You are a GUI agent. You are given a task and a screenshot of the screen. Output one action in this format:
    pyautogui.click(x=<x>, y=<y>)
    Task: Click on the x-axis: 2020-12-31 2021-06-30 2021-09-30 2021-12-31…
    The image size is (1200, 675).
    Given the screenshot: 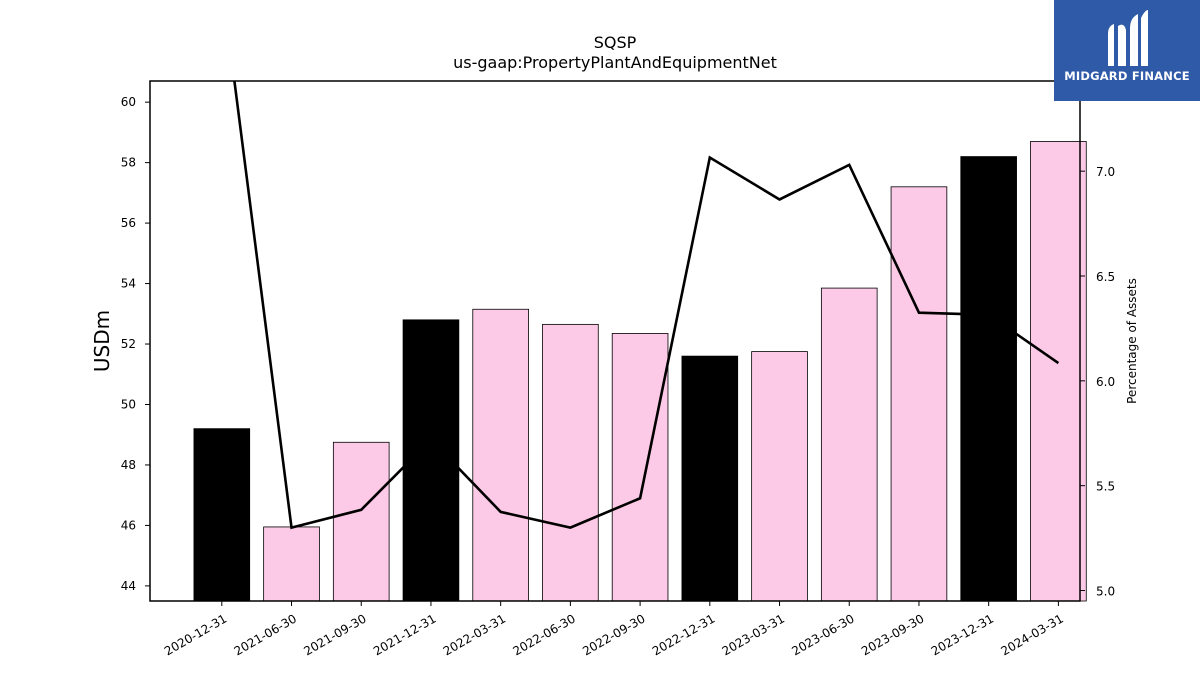 What is the action you would take?
    pyautogui.click(x=614, y=629)
    